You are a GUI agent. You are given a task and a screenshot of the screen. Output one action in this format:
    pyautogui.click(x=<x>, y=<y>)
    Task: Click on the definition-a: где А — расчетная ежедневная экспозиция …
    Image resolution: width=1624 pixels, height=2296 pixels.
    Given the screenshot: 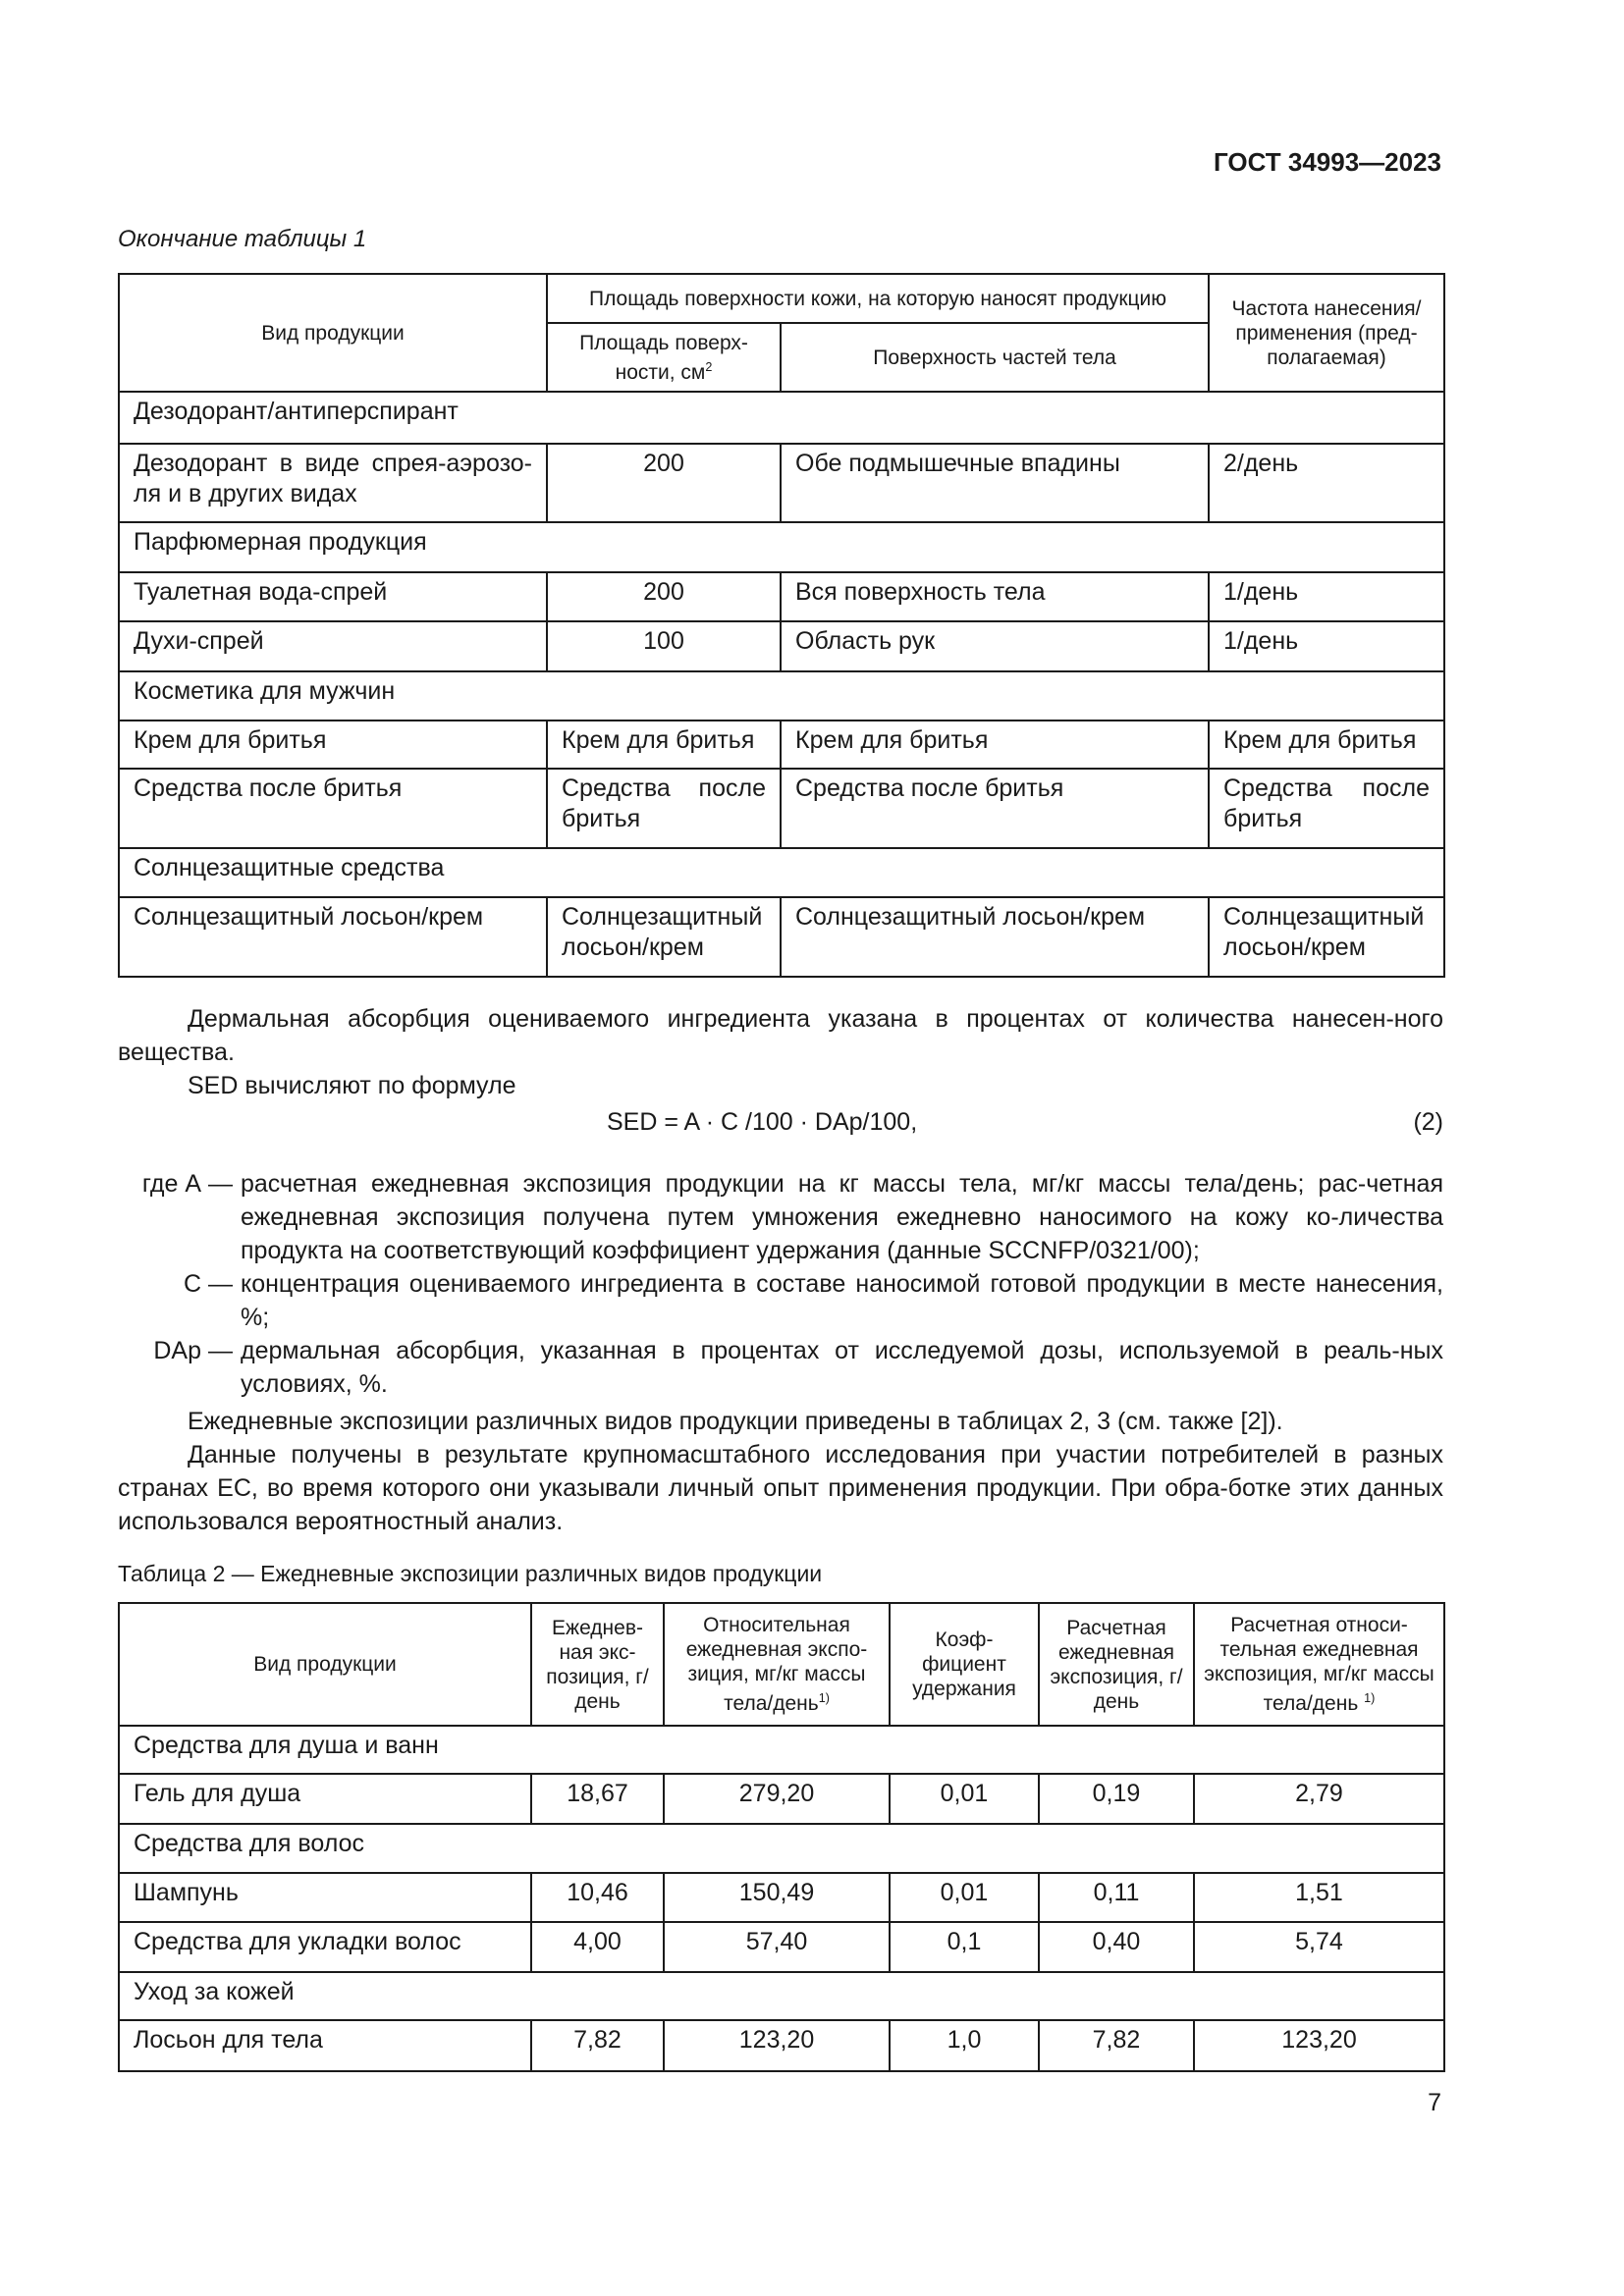 What is the action you would take?
    pyautogui.click(x=780, y=1217)
    